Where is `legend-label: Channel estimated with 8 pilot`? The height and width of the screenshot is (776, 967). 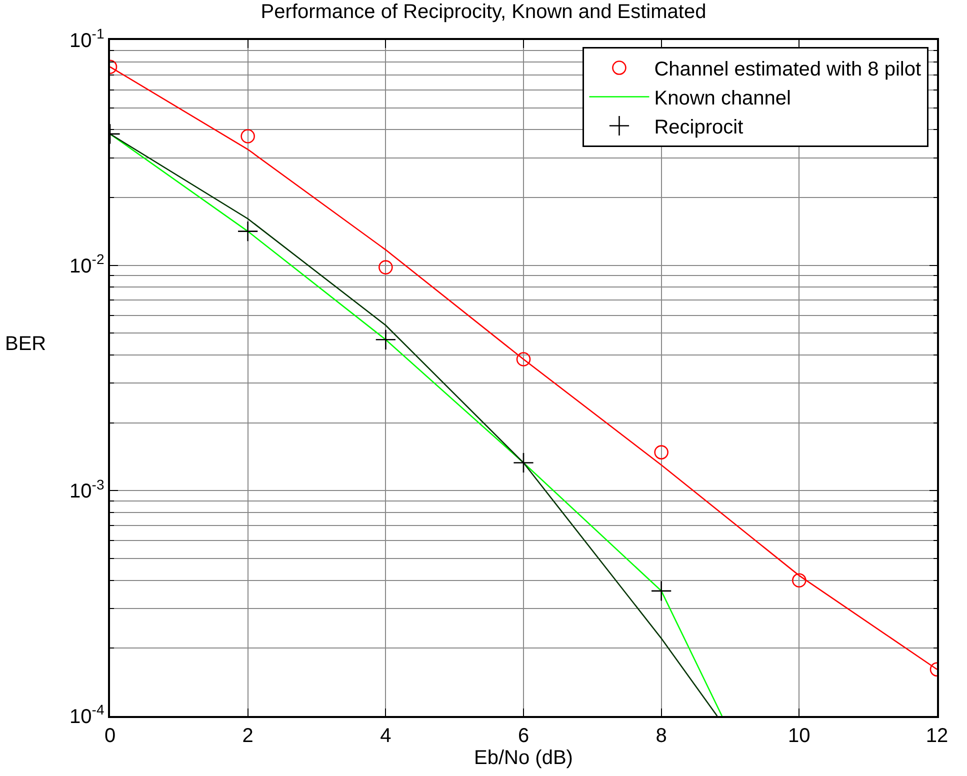 legend-label: Channel estimated with 8 pilot is located at coordinates (788, 69).